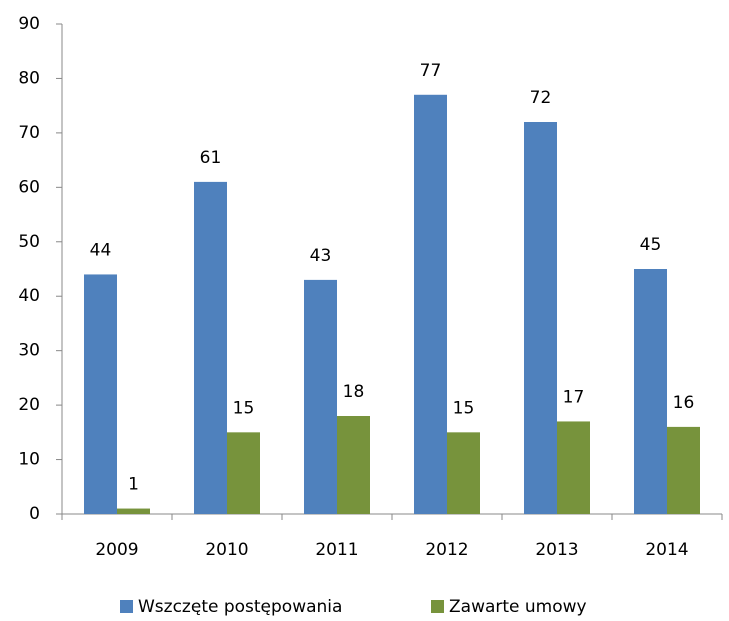  Describe the element at coordinates (574, 397) in the screenshot. I see `data-label: 17` at that location.